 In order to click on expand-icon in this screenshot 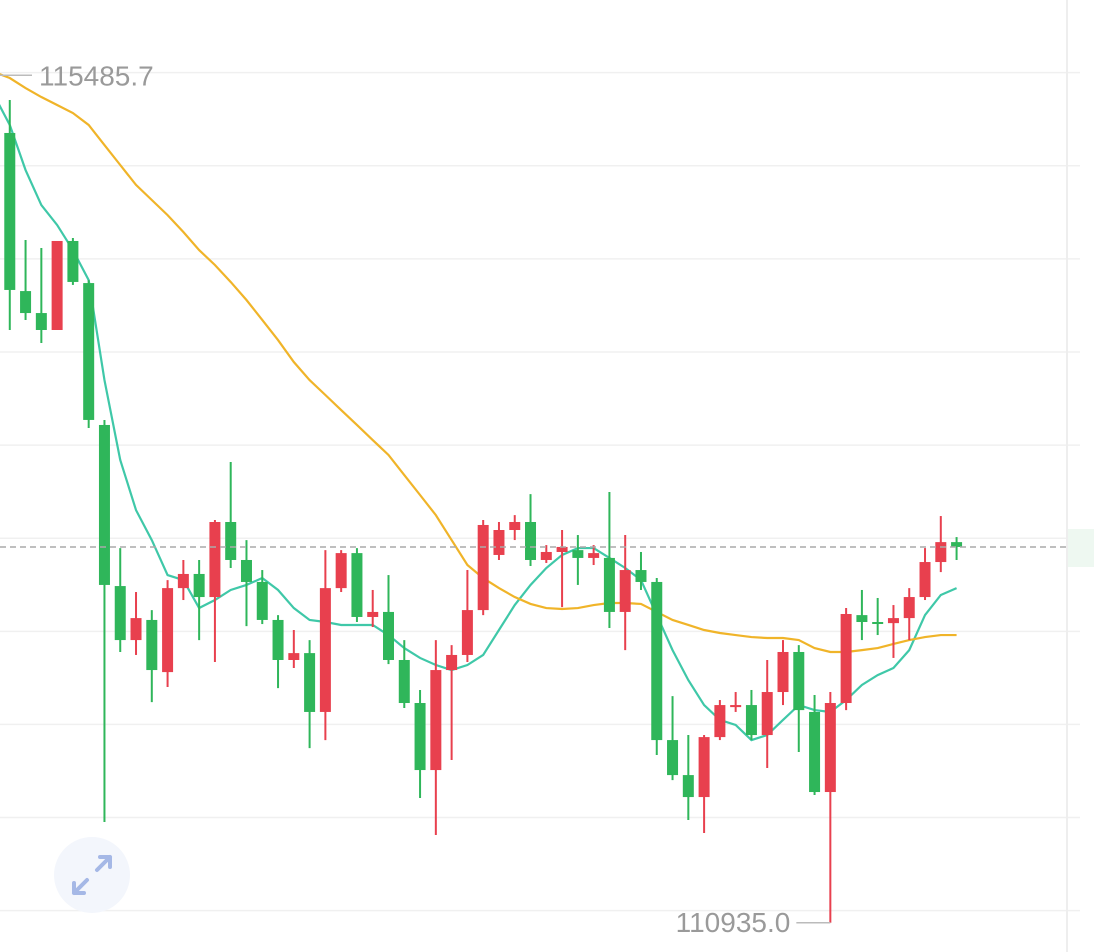, I will do `click(92, 875)`.